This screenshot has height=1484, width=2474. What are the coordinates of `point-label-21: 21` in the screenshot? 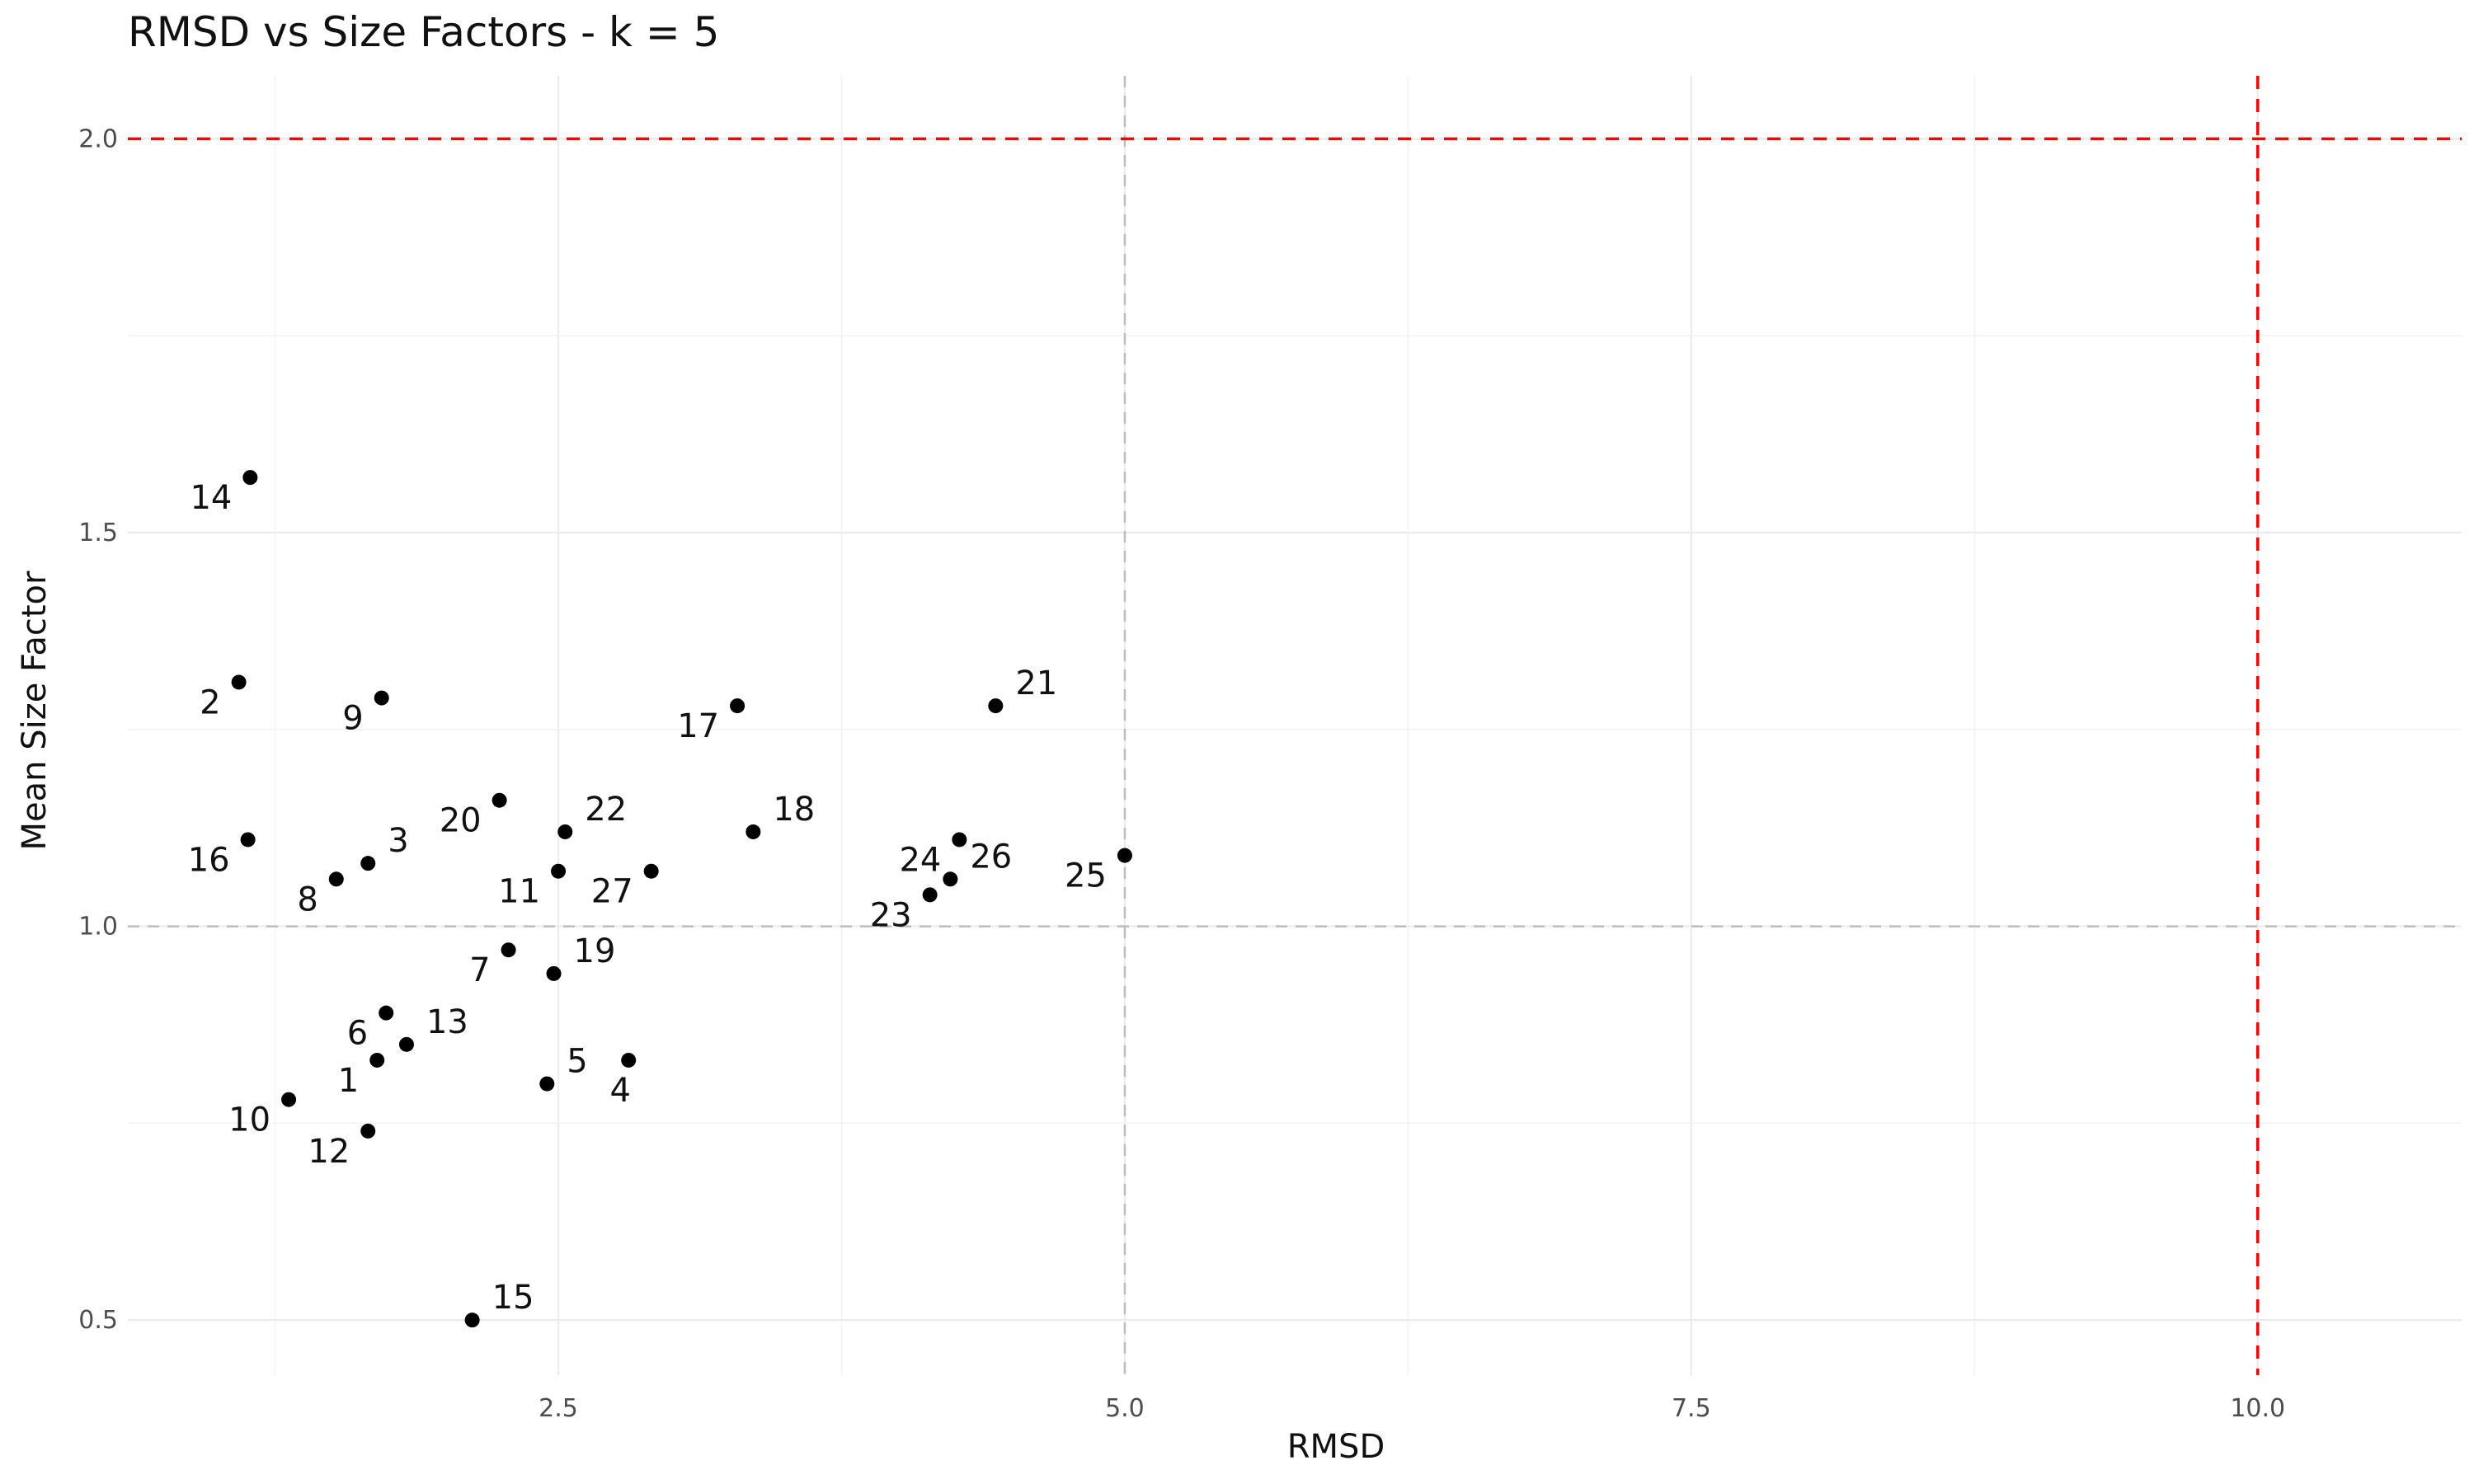 It's located at (1036, 683).